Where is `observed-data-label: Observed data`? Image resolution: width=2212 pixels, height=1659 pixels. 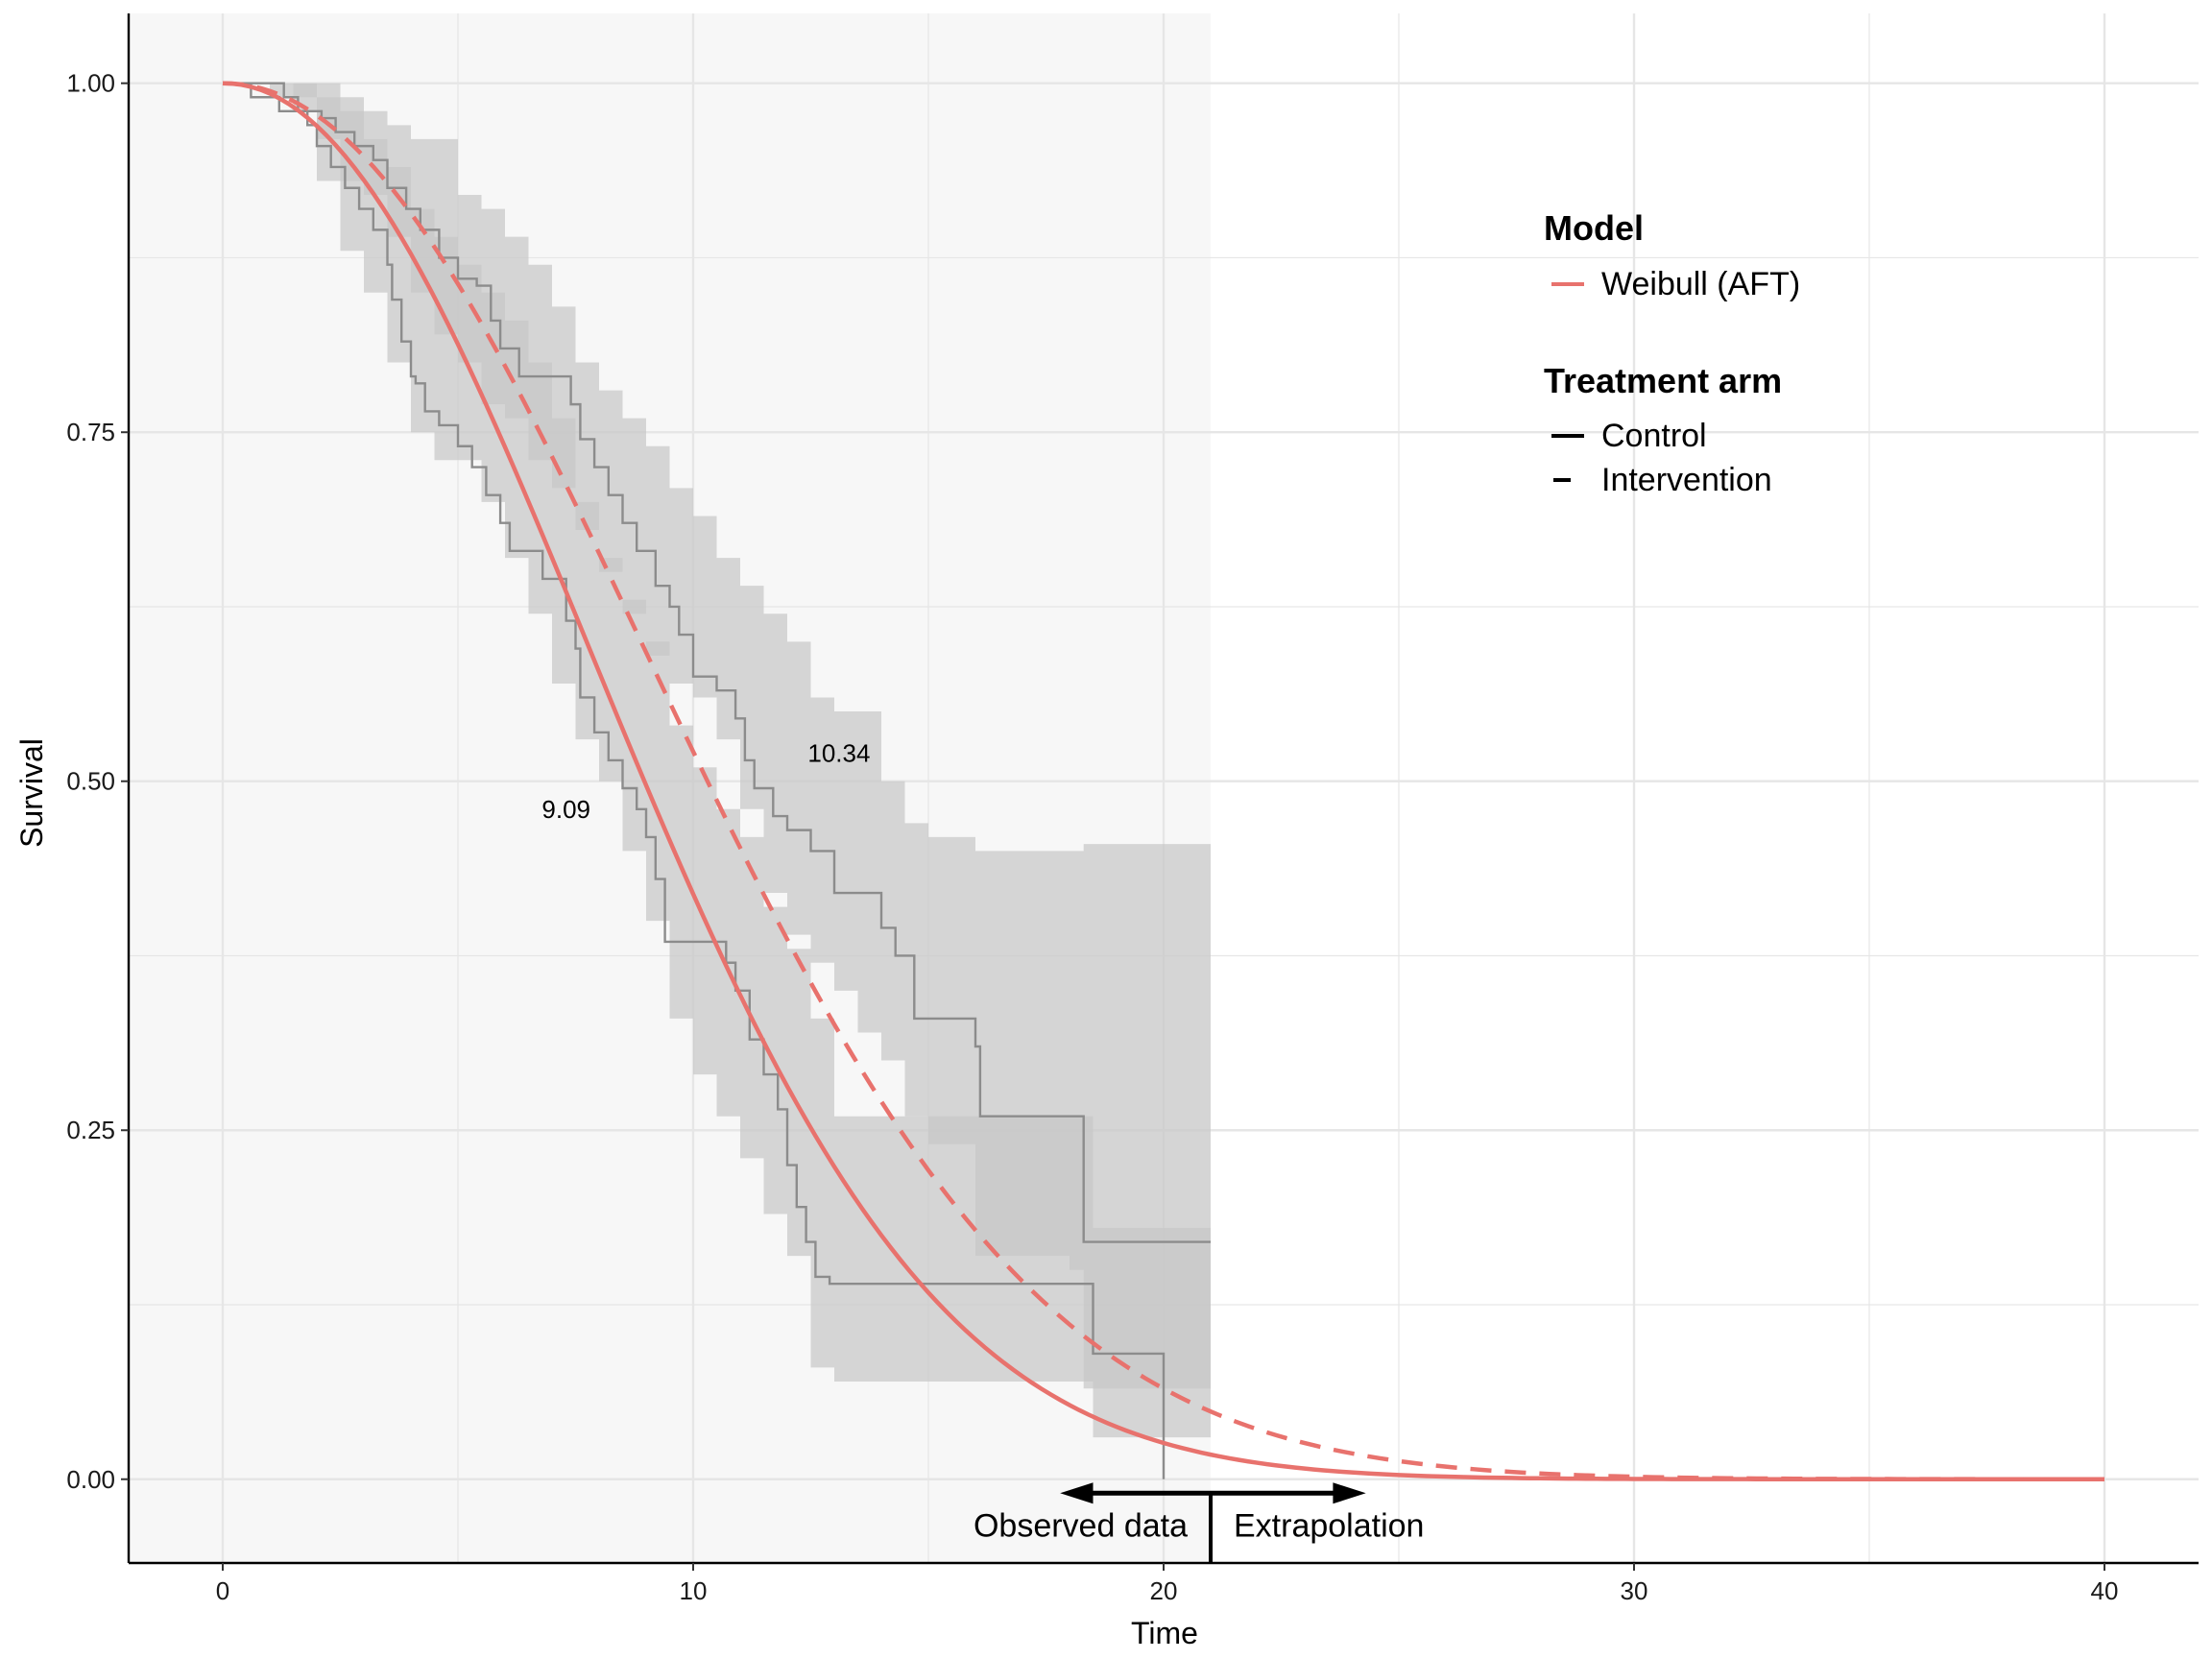 observed-data-label: Observed data is located at coordinates (1081, 1525).